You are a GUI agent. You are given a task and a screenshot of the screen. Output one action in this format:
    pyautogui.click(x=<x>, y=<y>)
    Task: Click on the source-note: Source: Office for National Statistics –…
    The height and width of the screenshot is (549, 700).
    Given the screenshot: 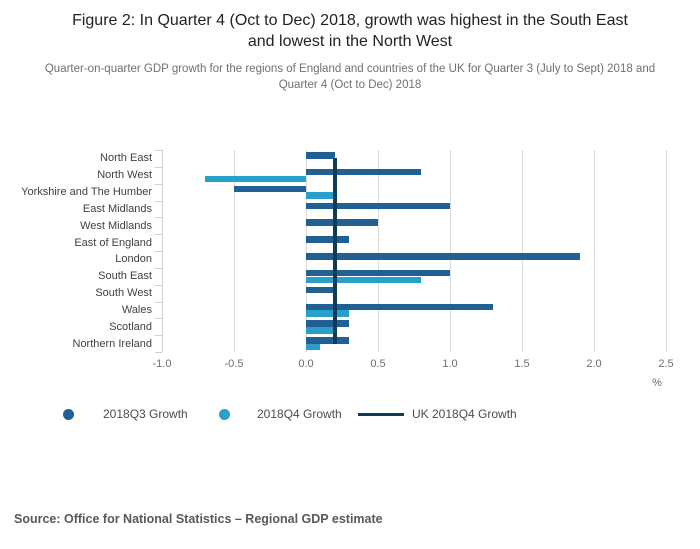 What is the action you would take?
    pyautogui.click(x=198, y=519)
    